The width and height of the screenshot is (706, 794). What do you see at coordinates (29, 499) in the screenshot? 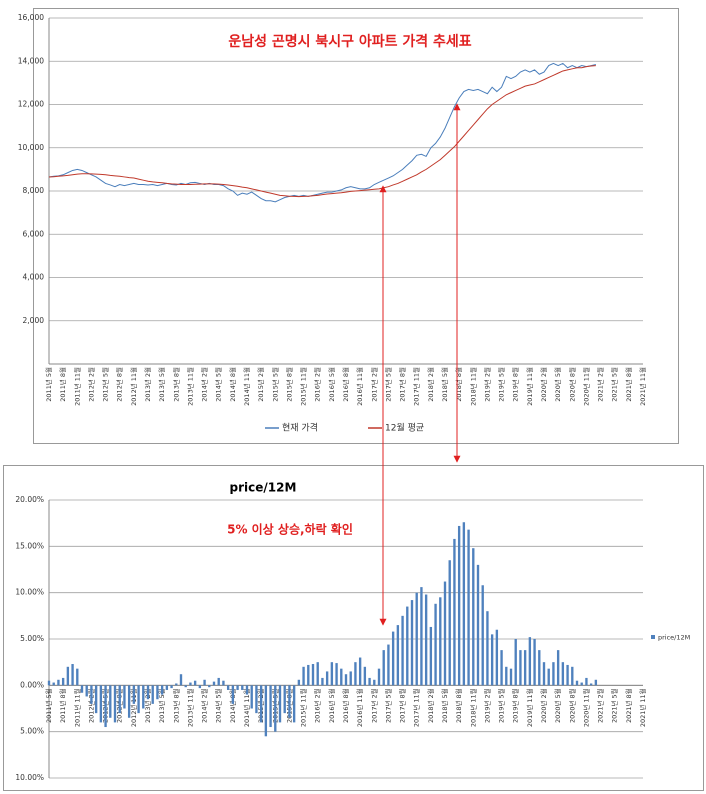
I see `y-tick-label: 20.00%` at bounding box center [29, 499].